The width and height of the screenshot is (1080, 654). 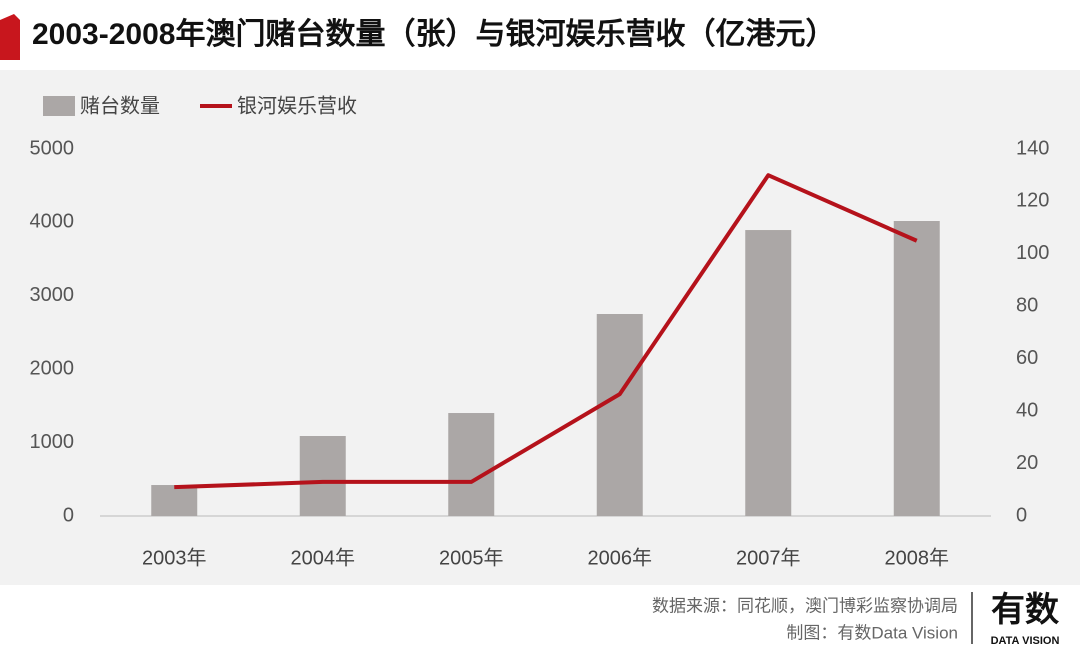 What do you see at coordinates (471, 557) in the screenshot?
I see `x-tick-label: 2005年` at bounding box center [471, 557].